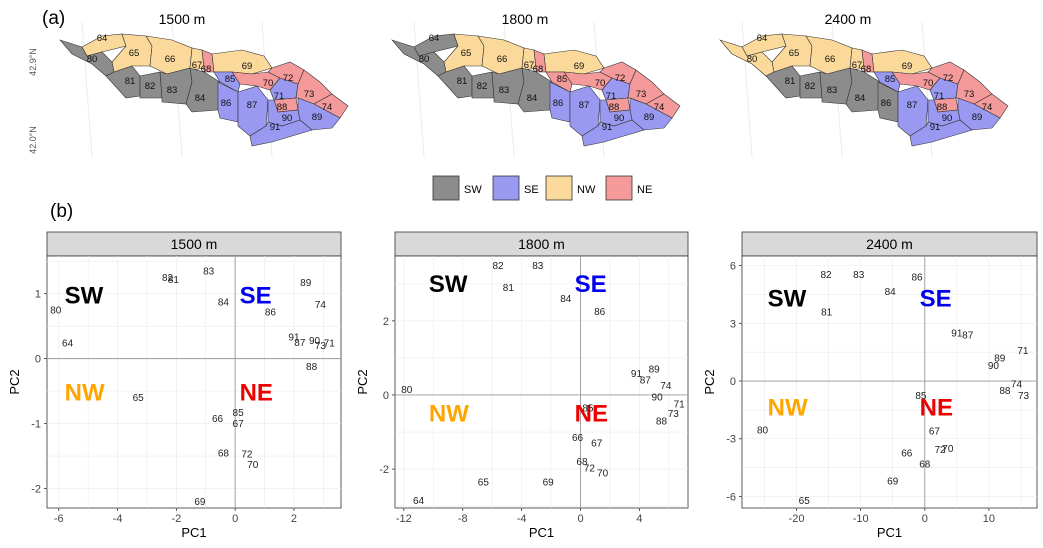 The image size is (1043, 548). Describe the element at coordinates (118, 519) in the screenshot. I see `x-tick-label: -4` at that location.